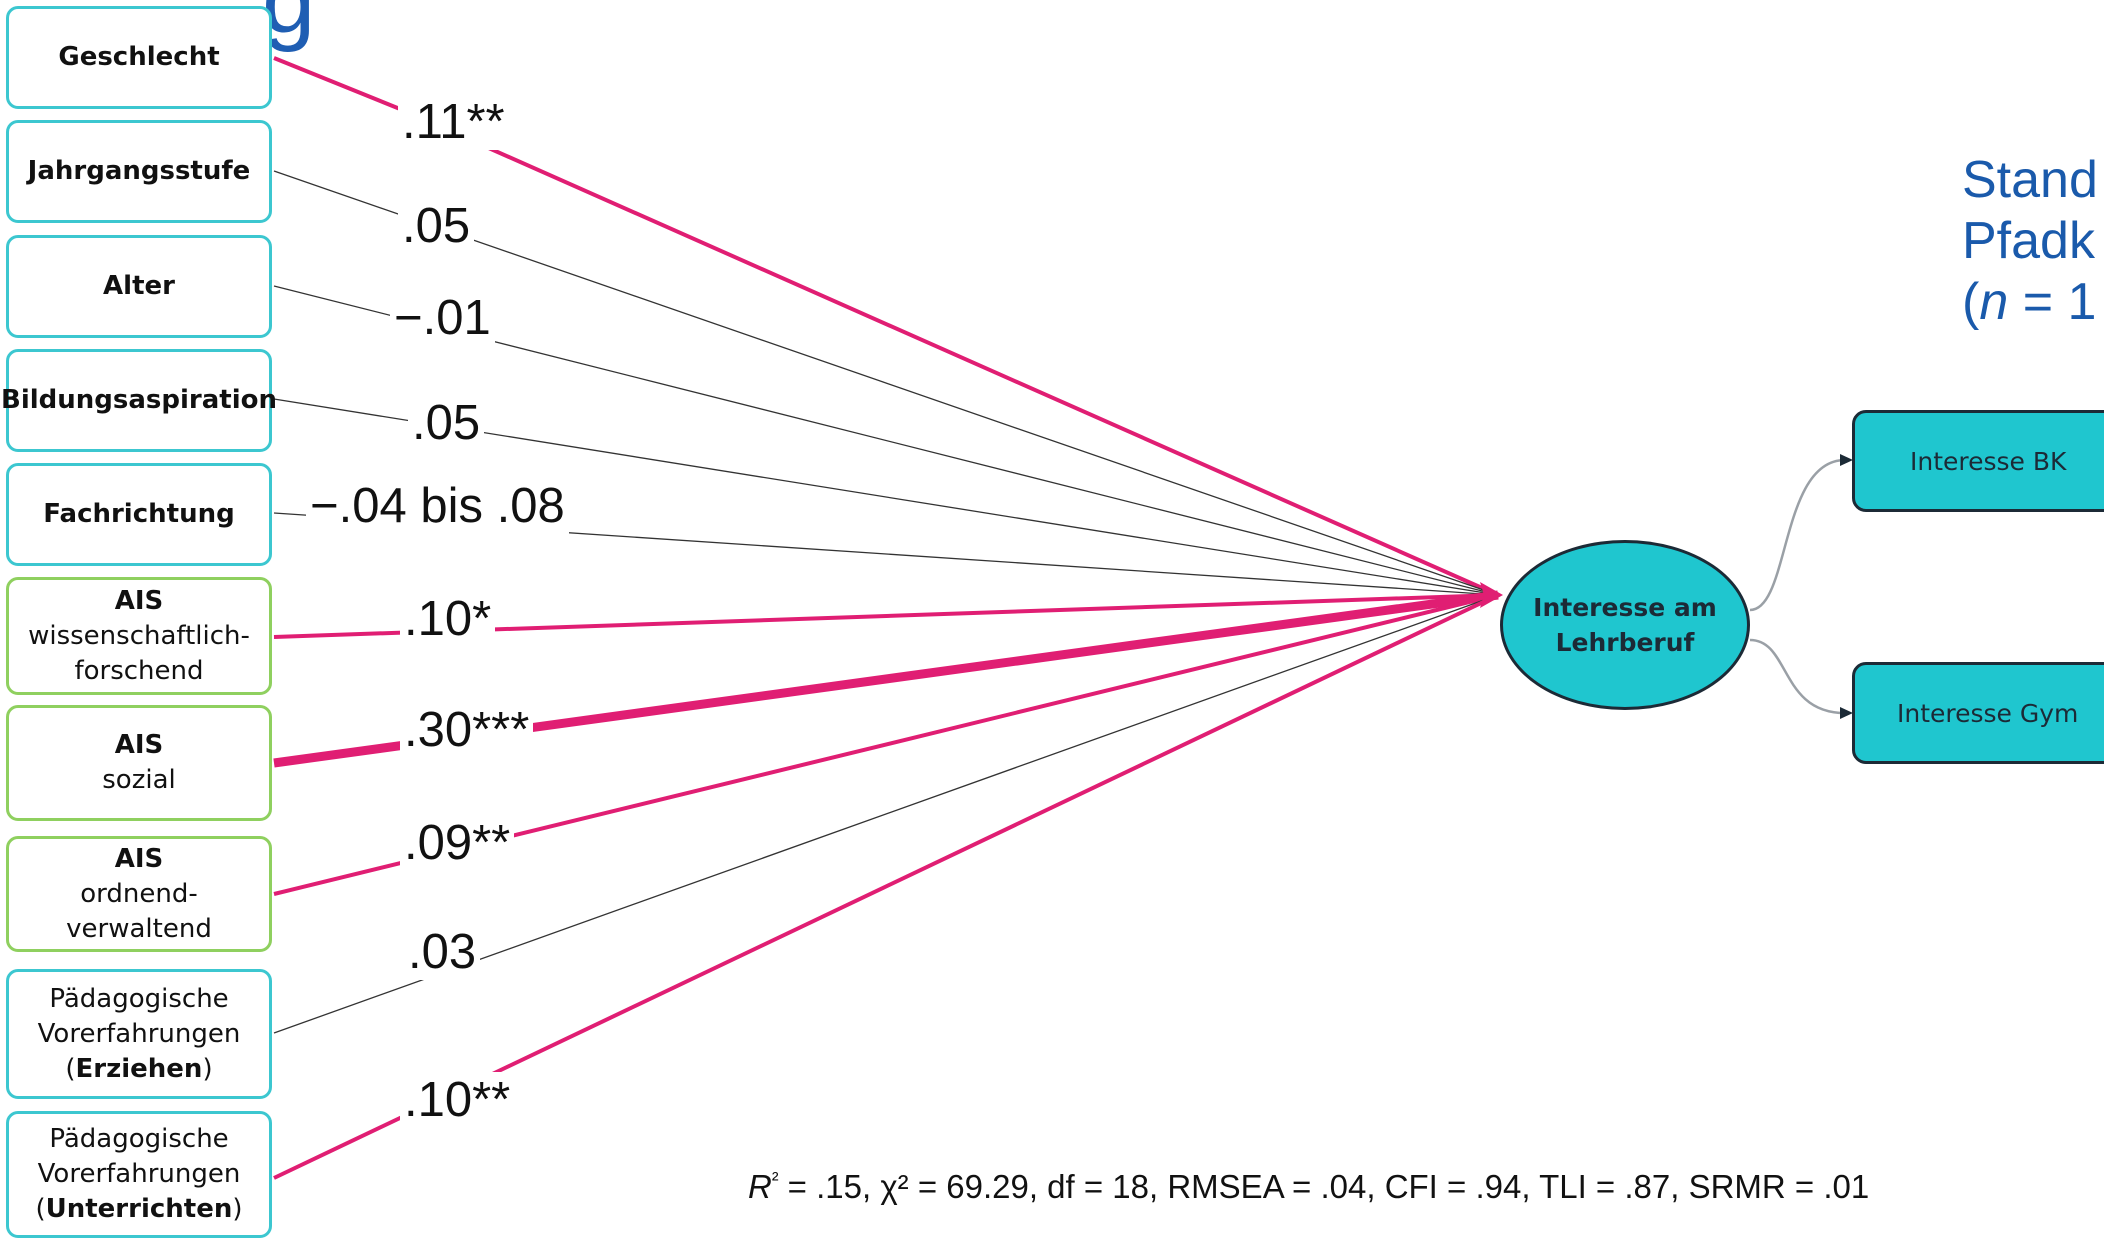 The image size is (2104, 1238). What do you see at coordinates (139, 286) in the screenshot?
I see `predictor-alter: Alter` at bounding box center [139, 286].